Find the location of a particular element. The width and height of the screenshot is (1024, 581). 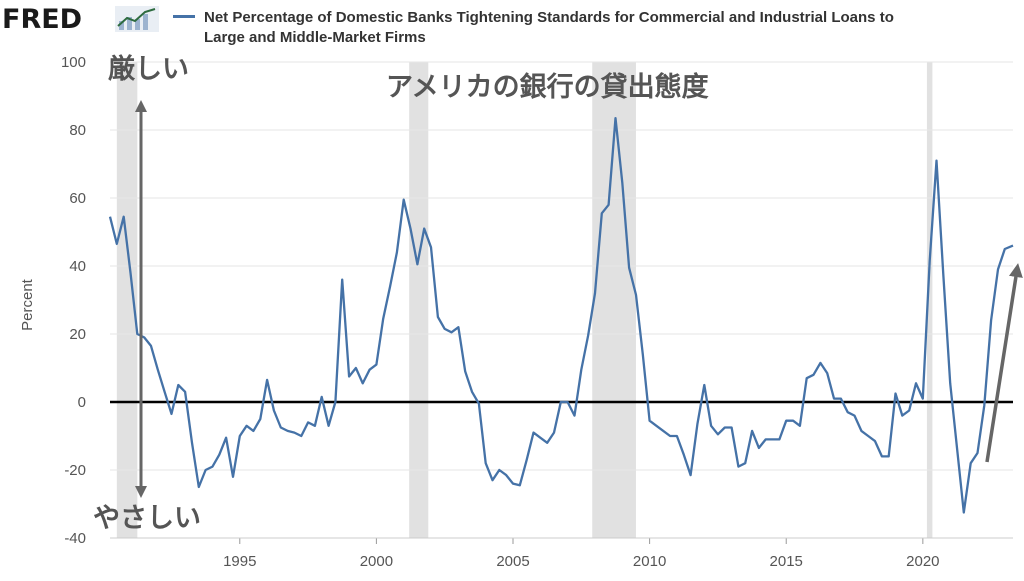

x-tick-label: 2010 is located at coordinates (649, 561).